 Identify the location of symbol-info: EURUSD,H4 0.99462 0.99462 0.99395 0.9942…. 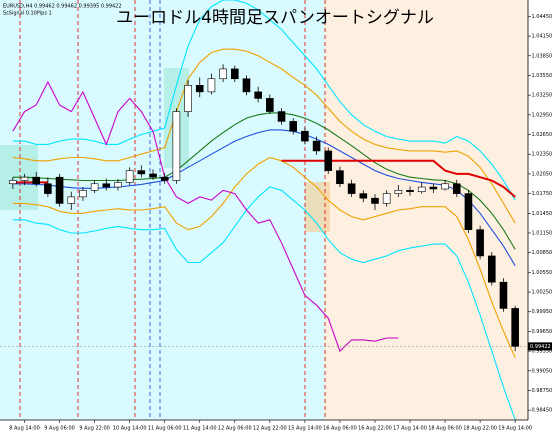
(62, 7).